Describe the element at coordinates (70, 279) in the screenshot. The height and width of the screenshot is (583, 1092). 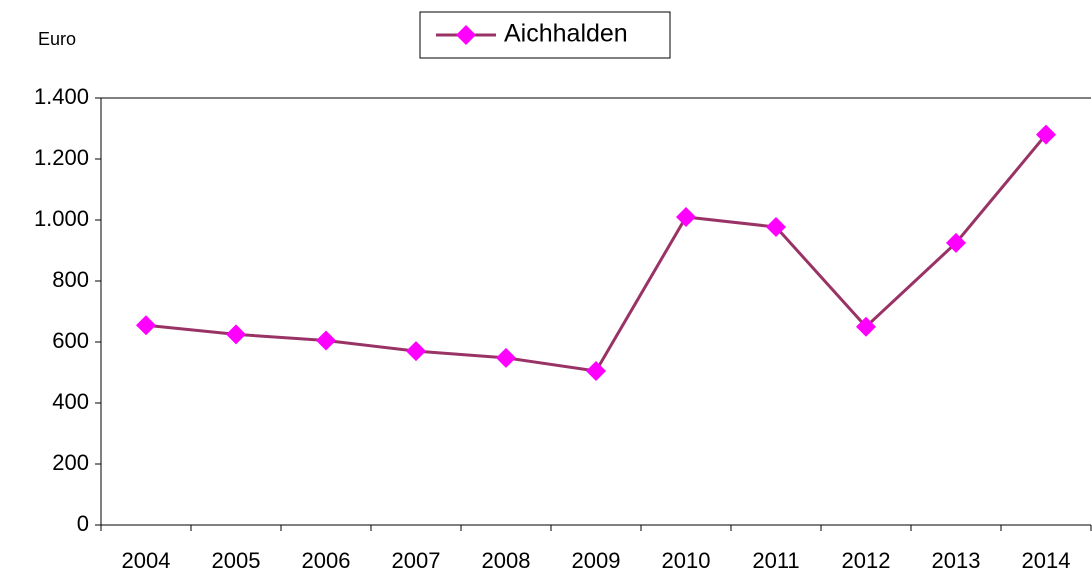
I see `y-tick-label: 800` at that location.